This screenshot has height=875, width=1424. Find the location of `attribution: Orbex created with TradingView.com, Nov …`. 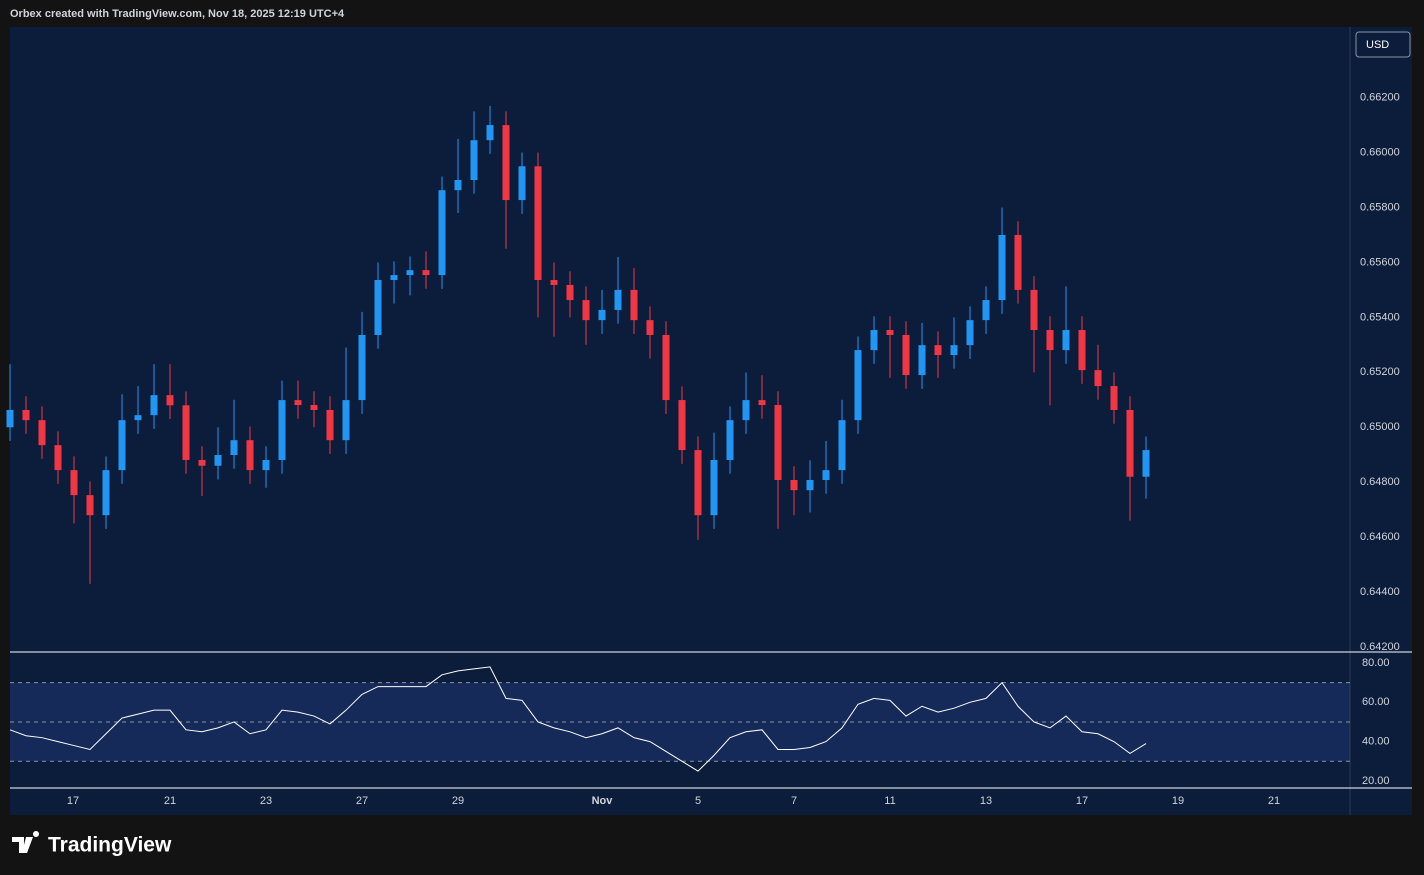

attribution: Orbex created with TradingView.com, Nov … is located at coordinates (177, 14).